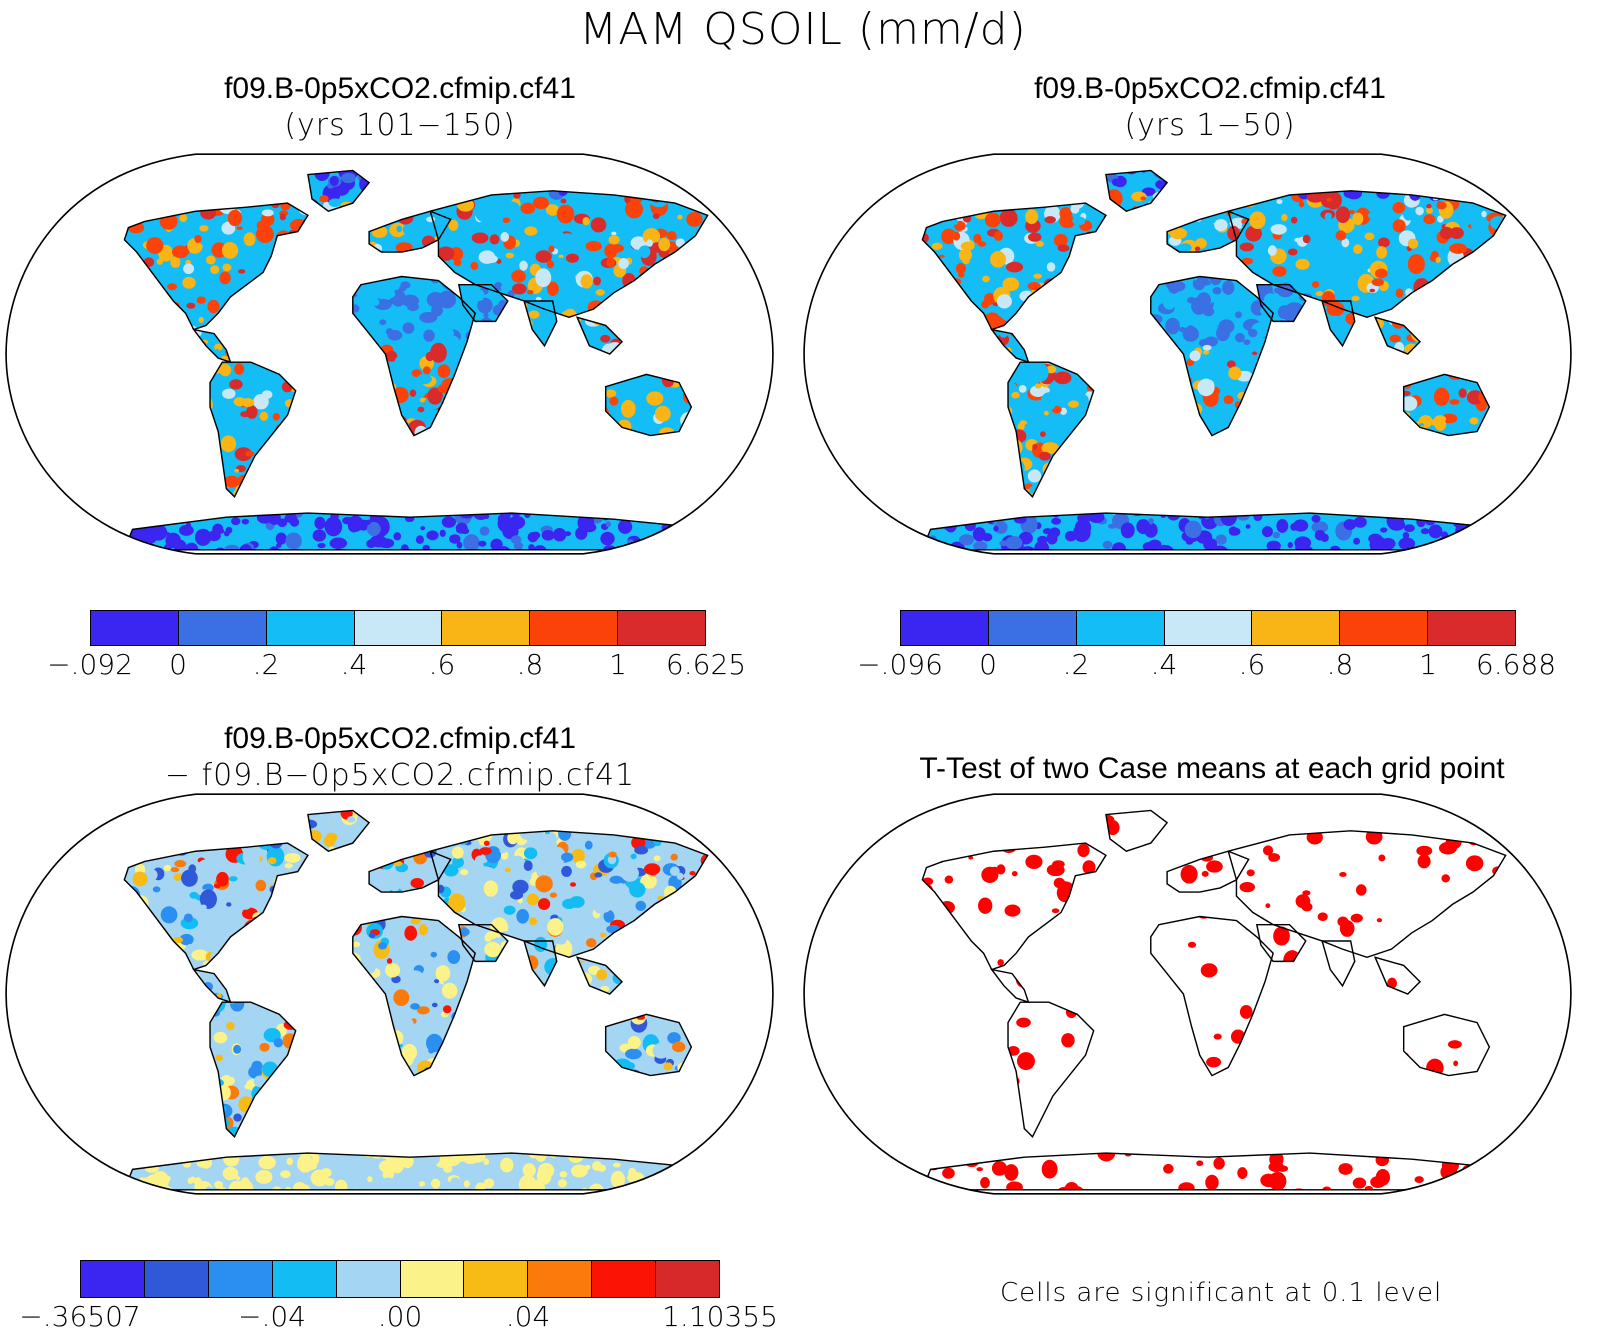 The width and height of the screenshot is (1606, 1333). I want to click on top-left-colorbar, so click(398, 628).